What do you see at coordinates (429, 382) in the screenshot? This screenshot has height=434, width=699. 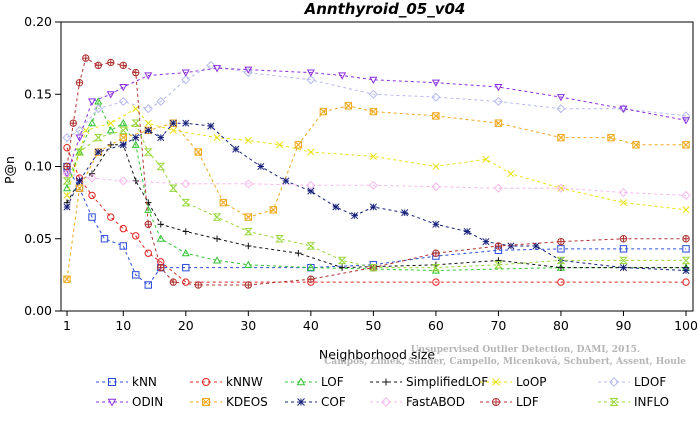 I see `legend-item: SimplifiedLOF` at bounding box center [429, 382].